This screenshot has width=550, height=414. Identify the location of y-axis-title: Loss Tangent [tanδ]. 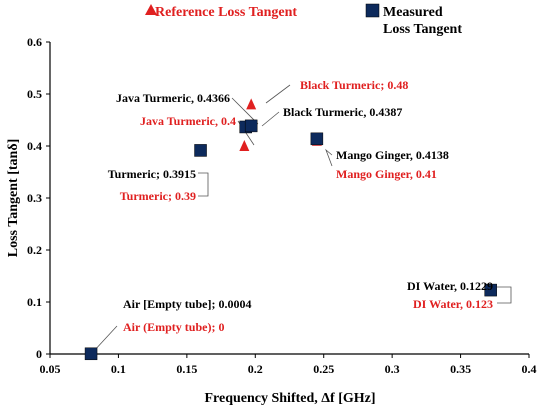
(13, 198).